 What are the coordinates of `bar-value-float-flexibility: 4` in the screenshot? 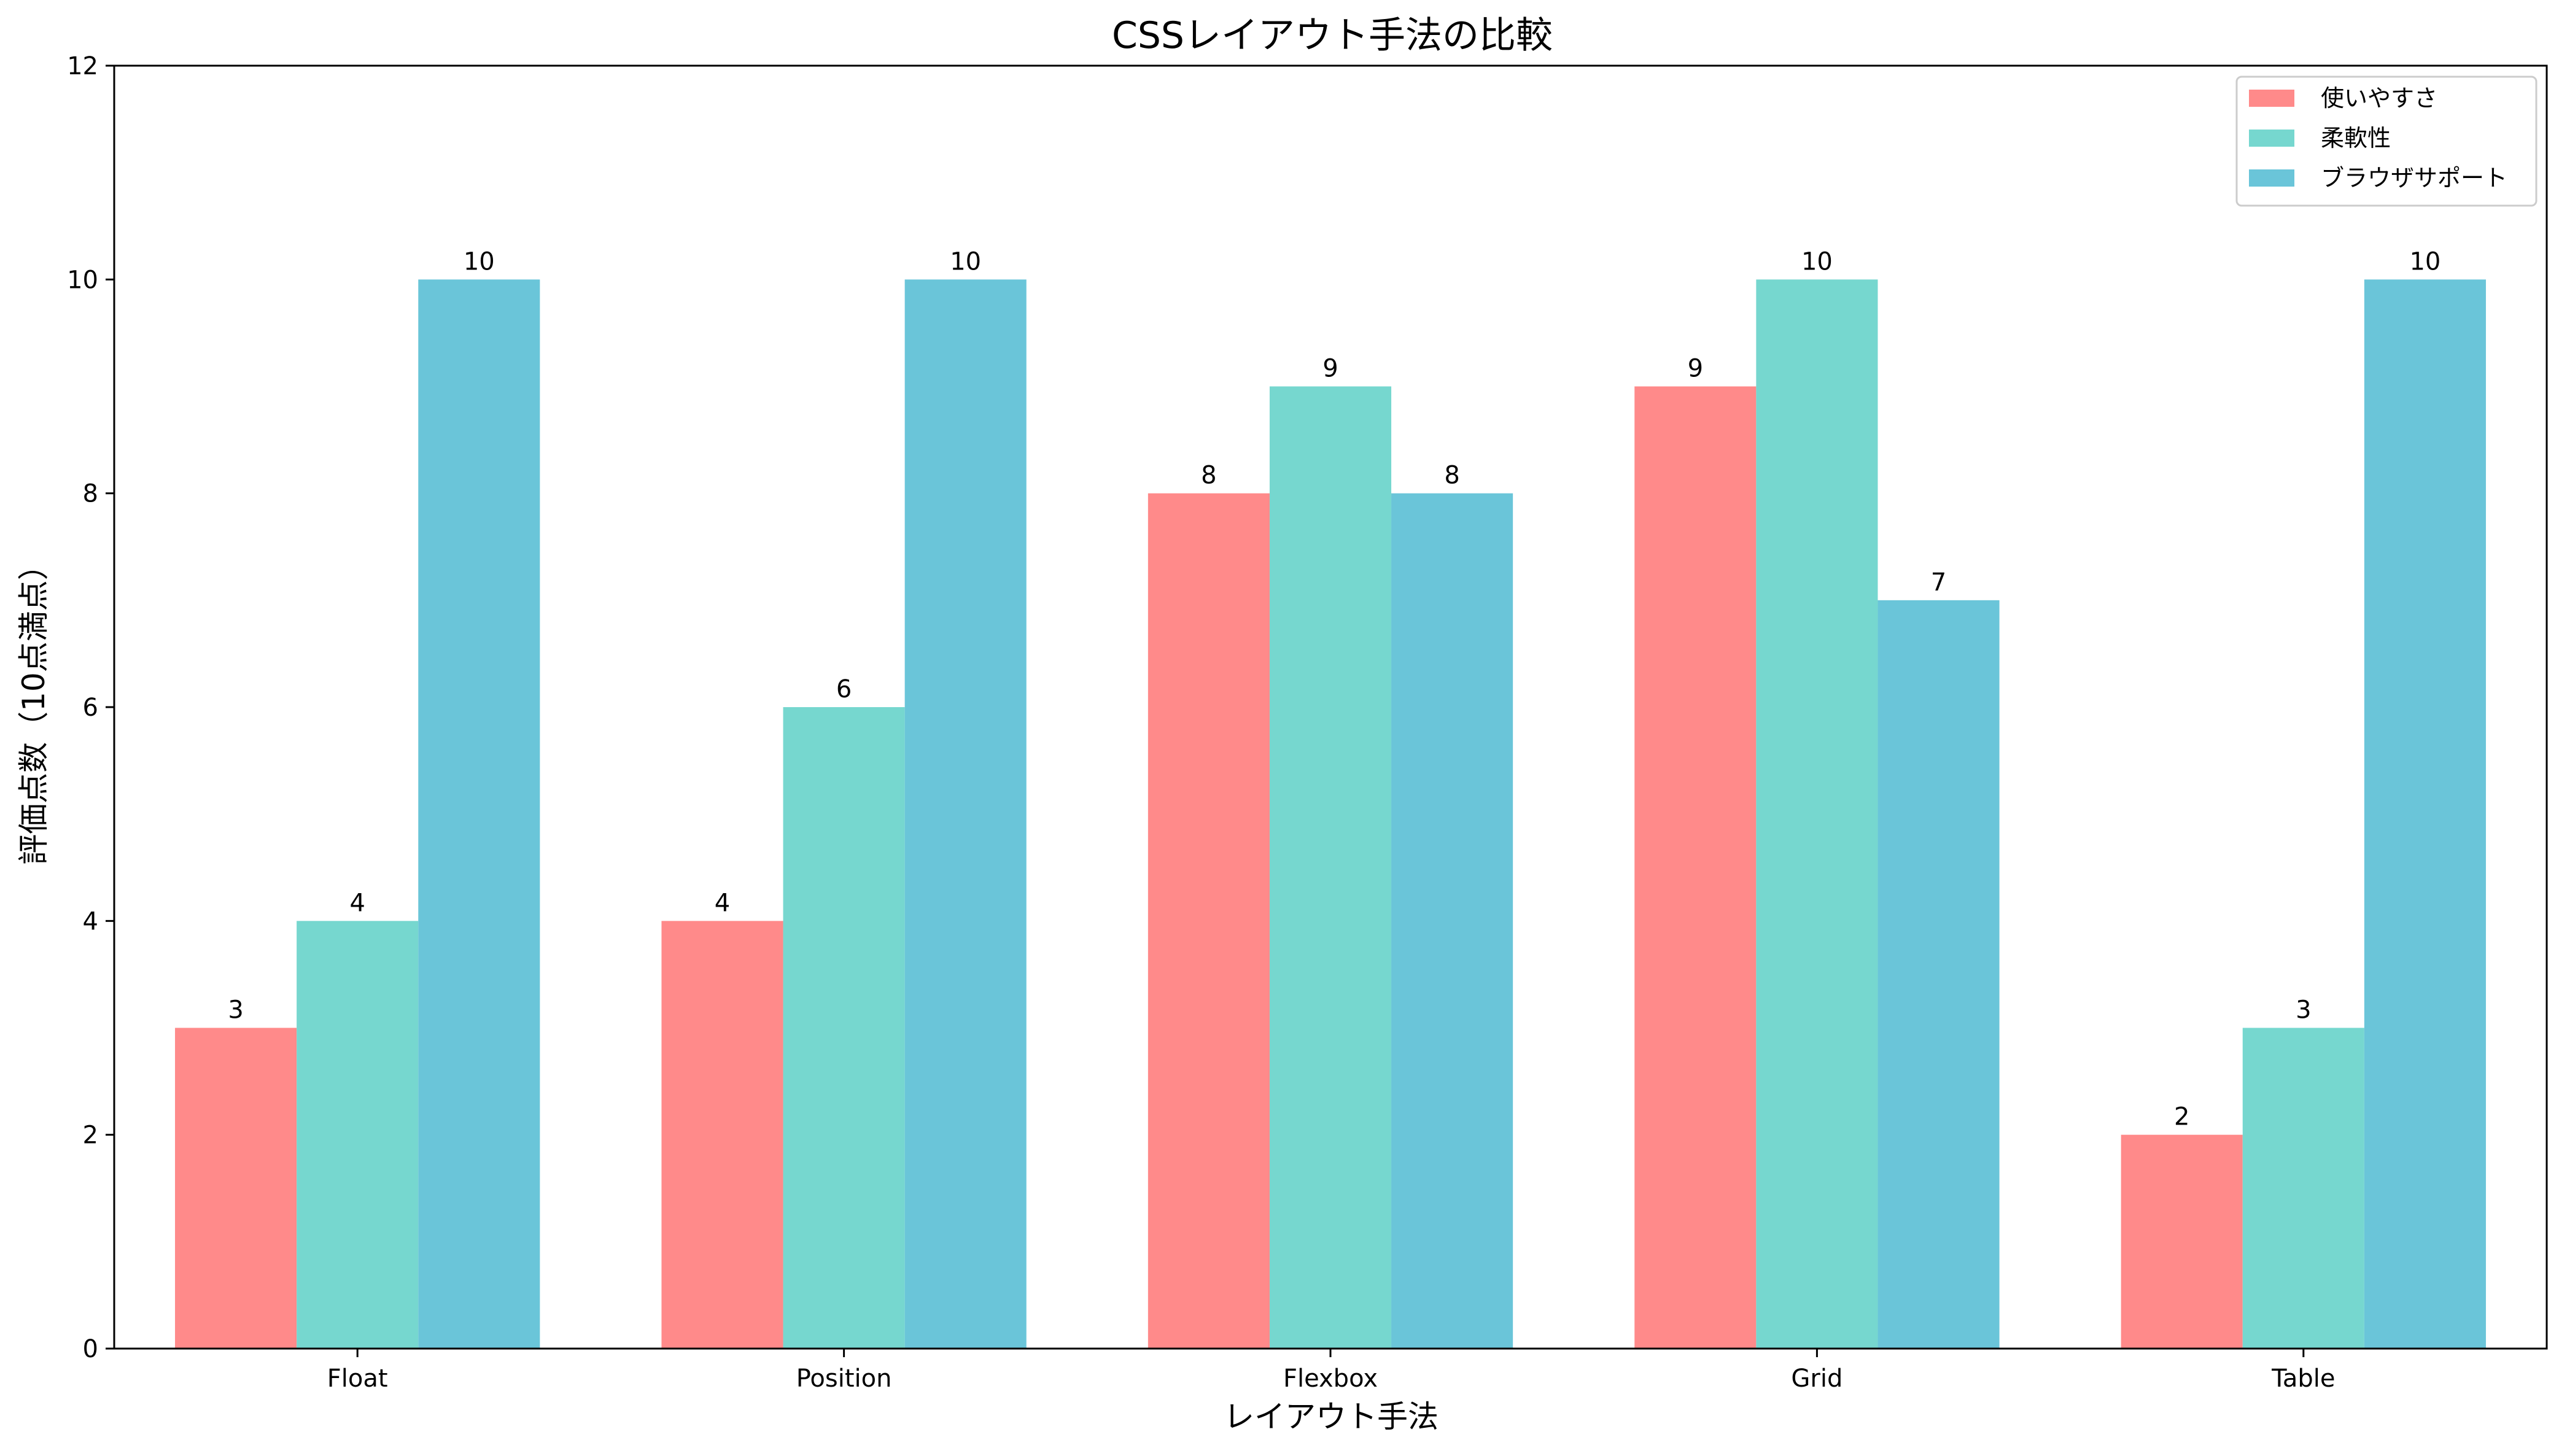 It's located at (357, 903).